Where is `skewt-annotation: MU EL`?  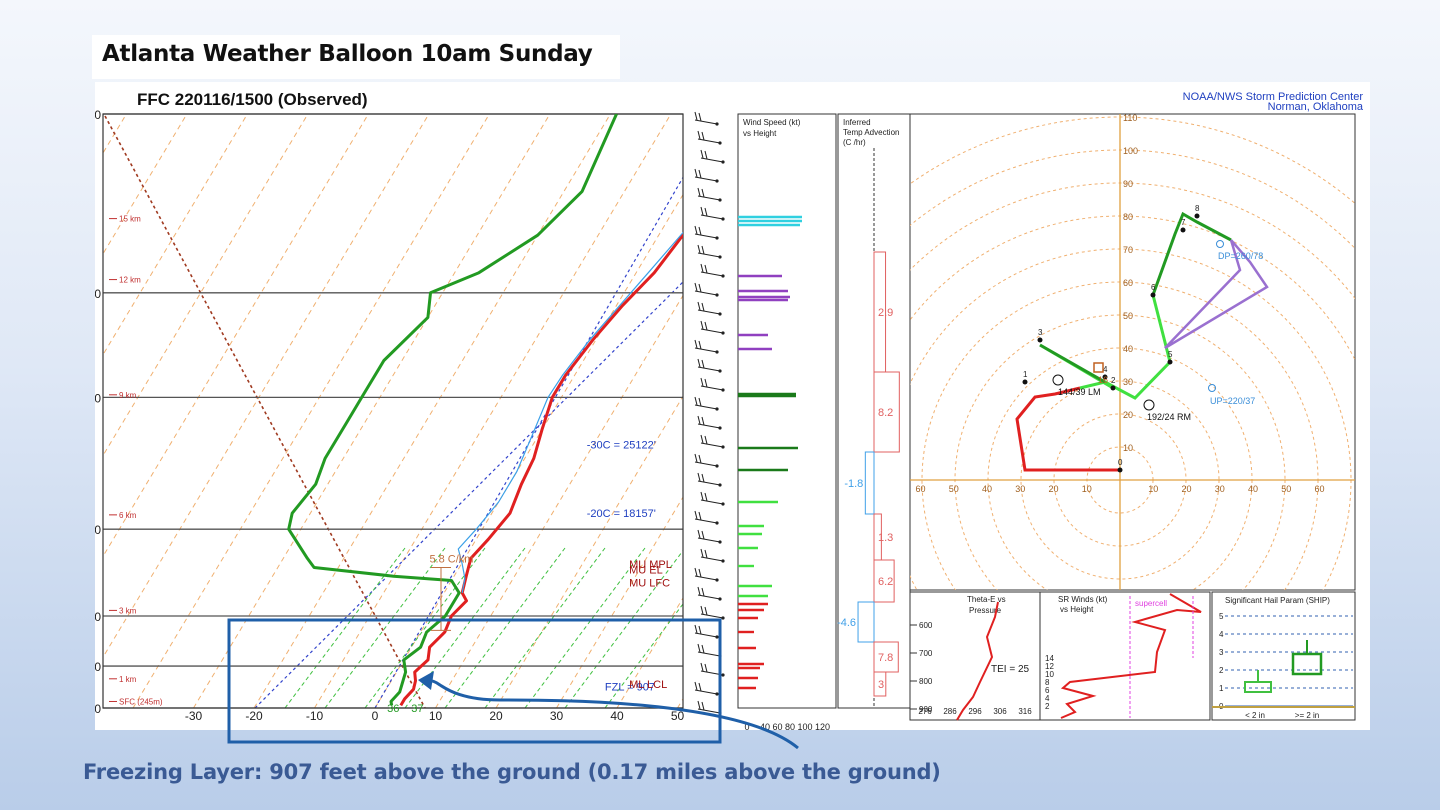
skewt-annotation: MU EL is located at coordinates (646, 571).